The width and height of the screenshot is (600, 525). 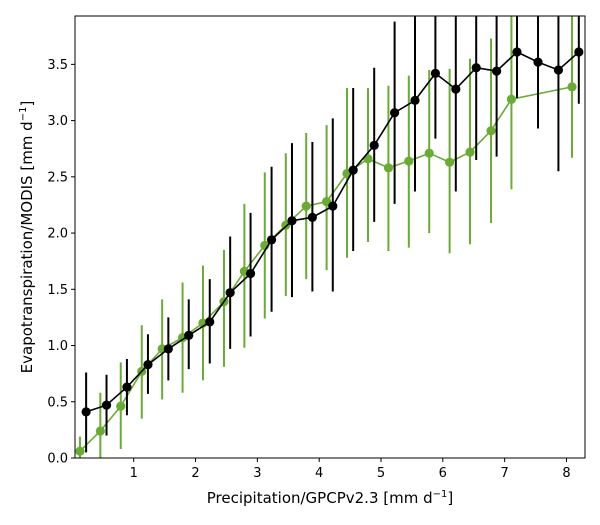 What do you see at coordinates (330, 498) in the screenshot?
I see `x-axis-label: Precipitation/GPCPv2.3 [mm d−1]` at bounding box center [330, 498].